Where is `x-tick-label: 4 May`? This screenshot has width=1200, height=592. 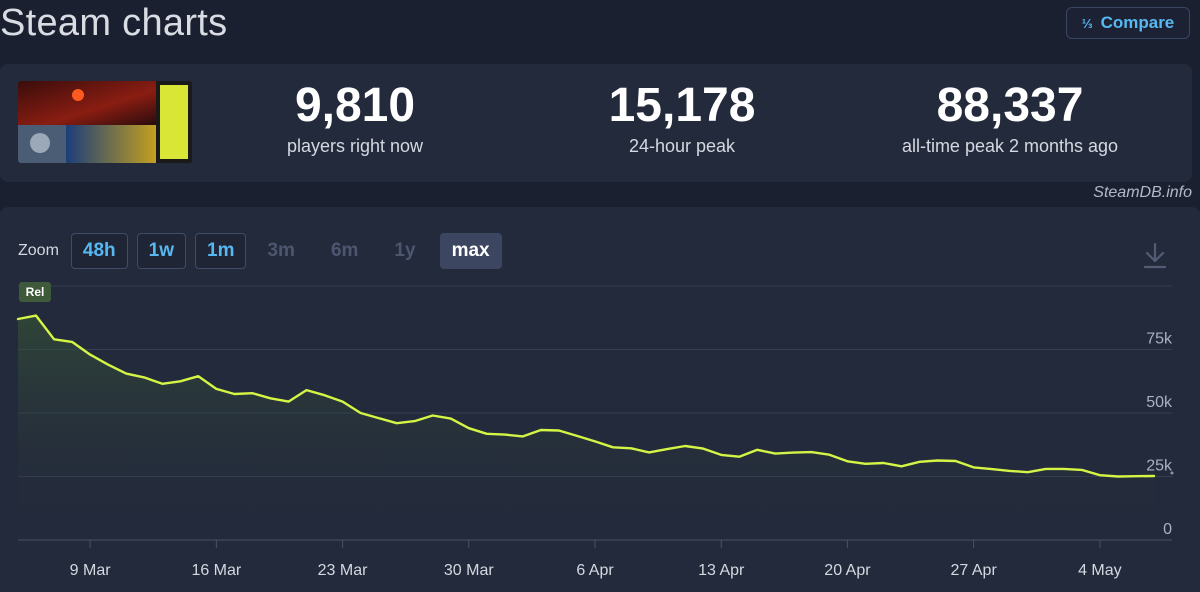 x-tick-label: 4 May is located at coordinates (1100, 570).